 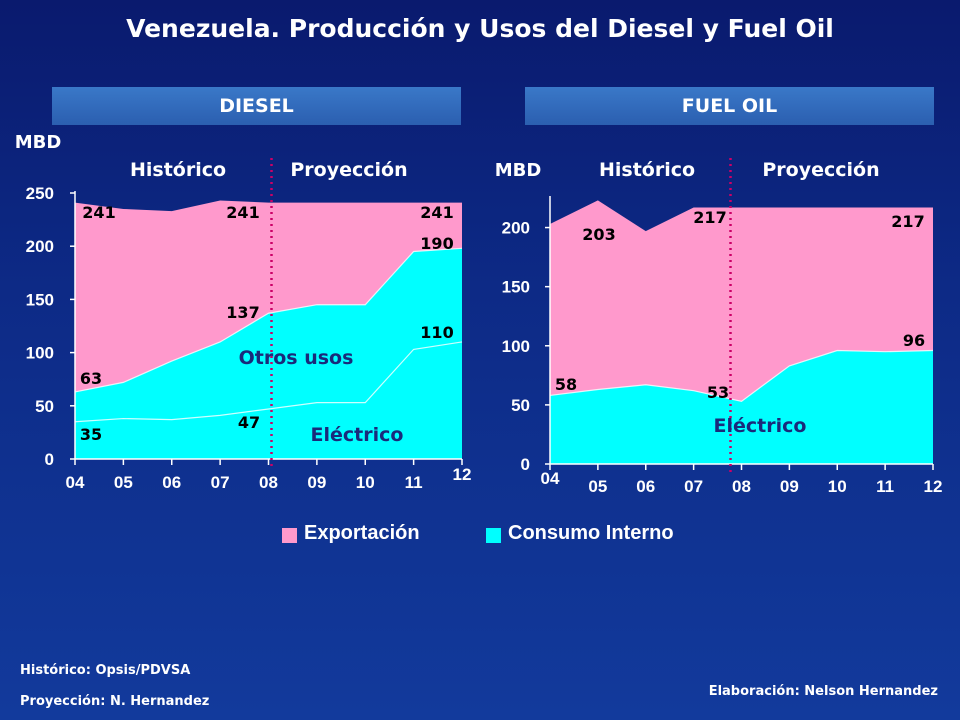 What do you see at coordinates (436, 243) in the screenshot?
I see `diesel-data-label: 190` at bounding box center [436, 243].